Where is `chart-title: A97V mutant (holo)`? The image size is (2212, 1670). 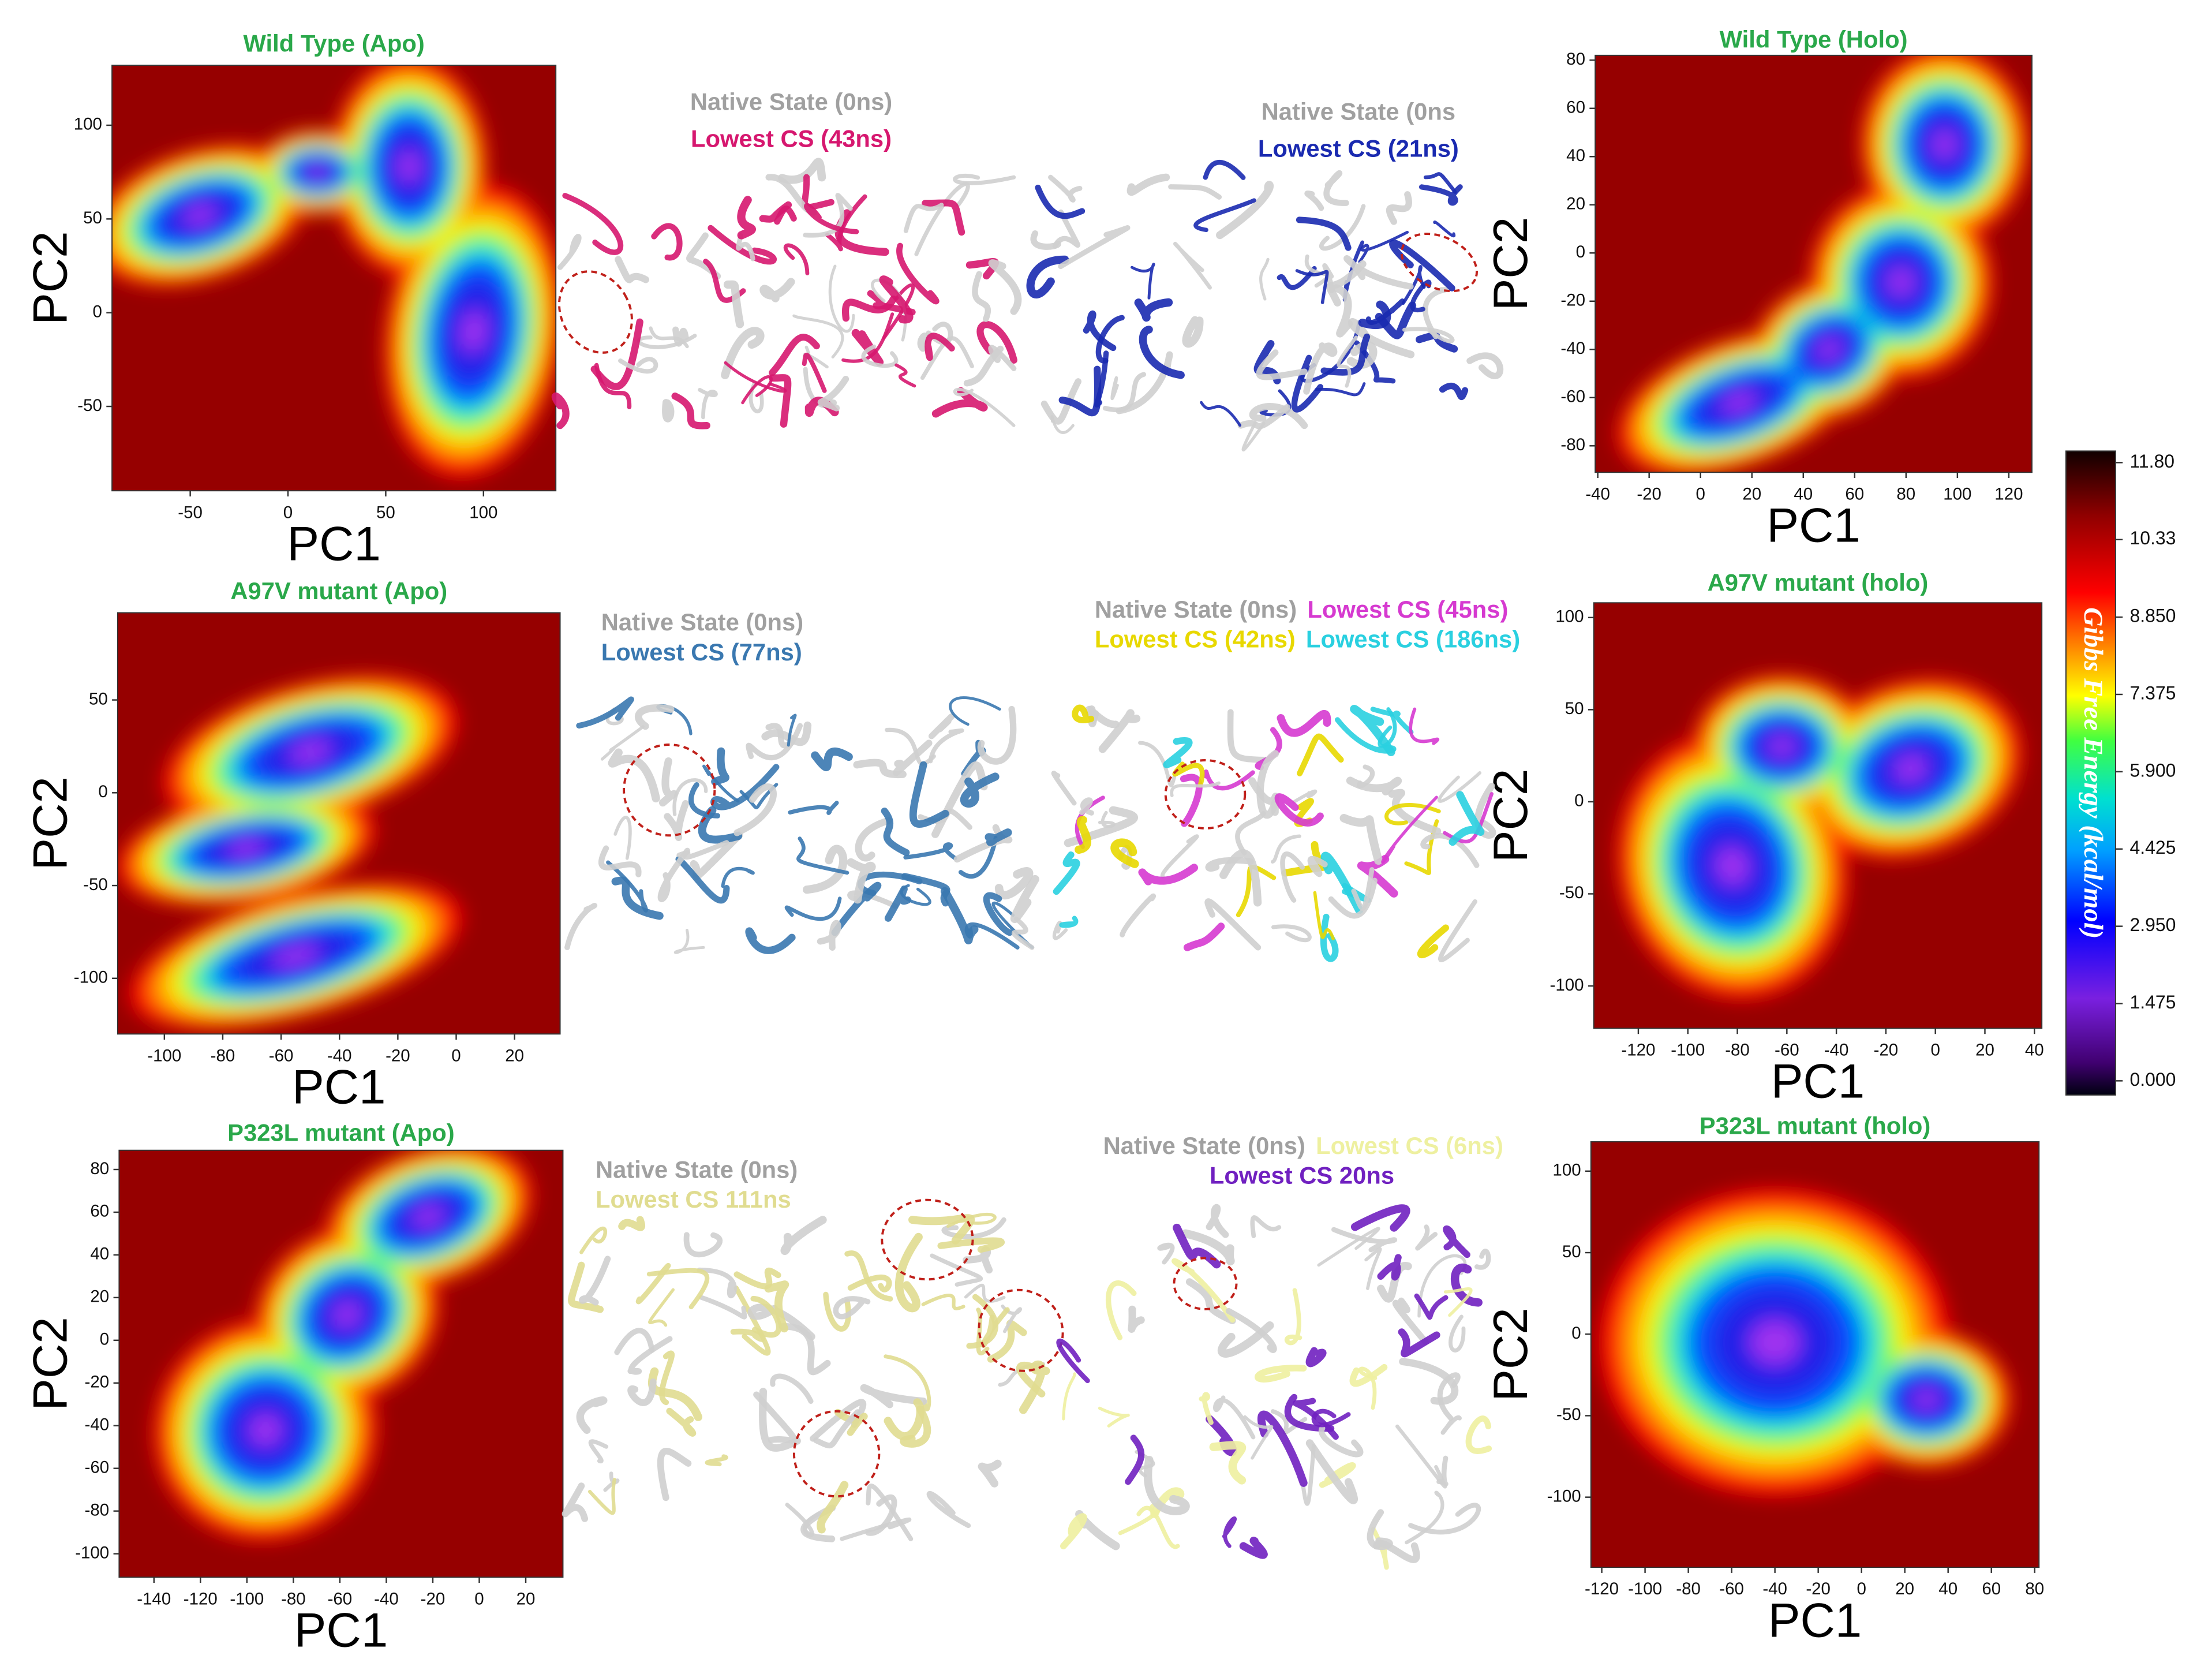
chart-title: A97V mutant (holo) is located at coordinates (1818, 582).